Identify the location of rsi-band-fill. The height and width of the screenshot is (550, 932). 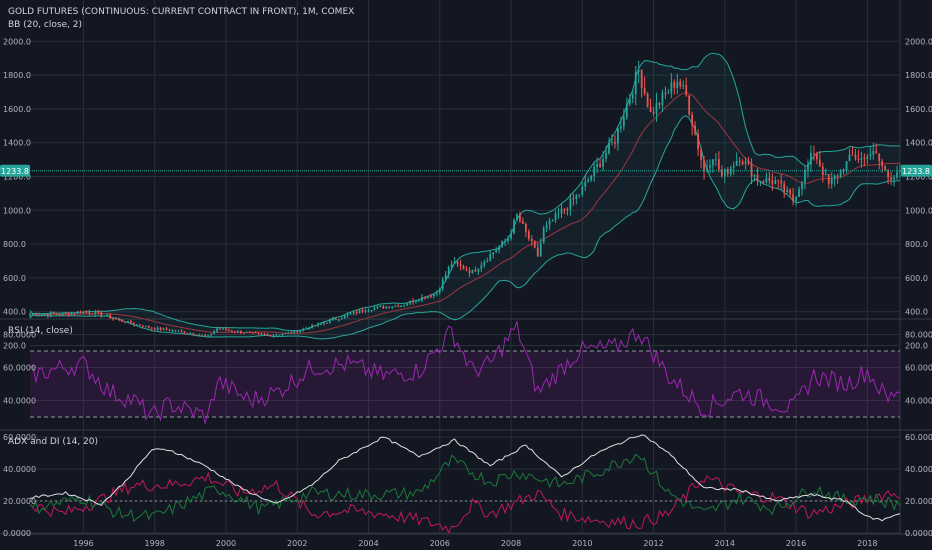
(465, 384).